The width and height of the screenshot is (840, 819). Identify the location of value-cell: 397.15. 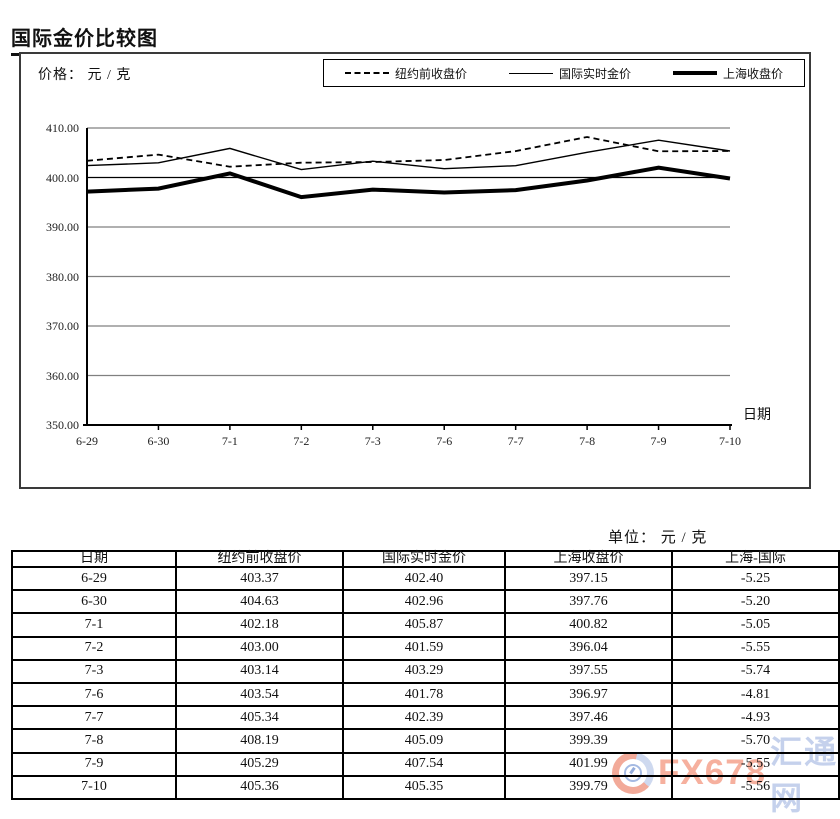
(588, 578).